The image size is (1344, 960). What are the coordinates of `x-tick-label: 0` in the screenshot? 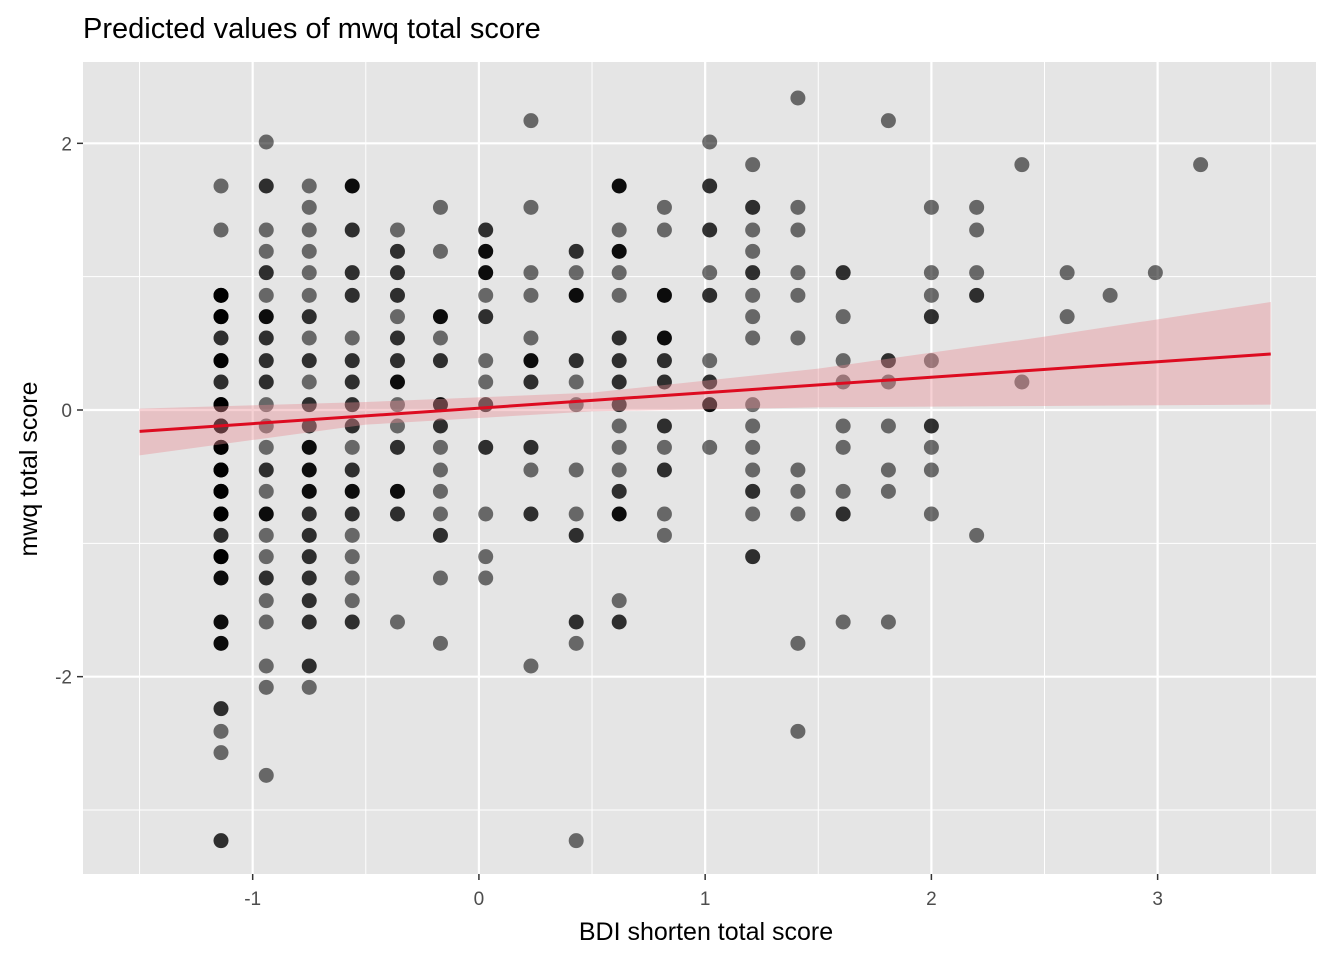 It's located at (479, 899).